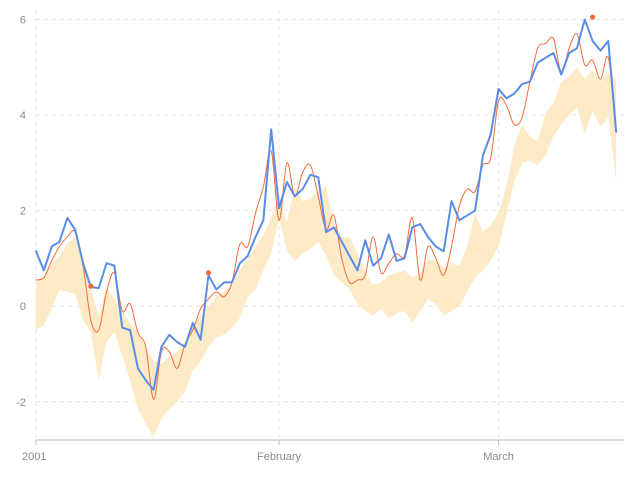 The height and width of the screenshot is (480, 640). What do you see at coordinates (34, 457) in the screenshot?
I see `x-tick-label: 2001` at bounding box center [34, 457].